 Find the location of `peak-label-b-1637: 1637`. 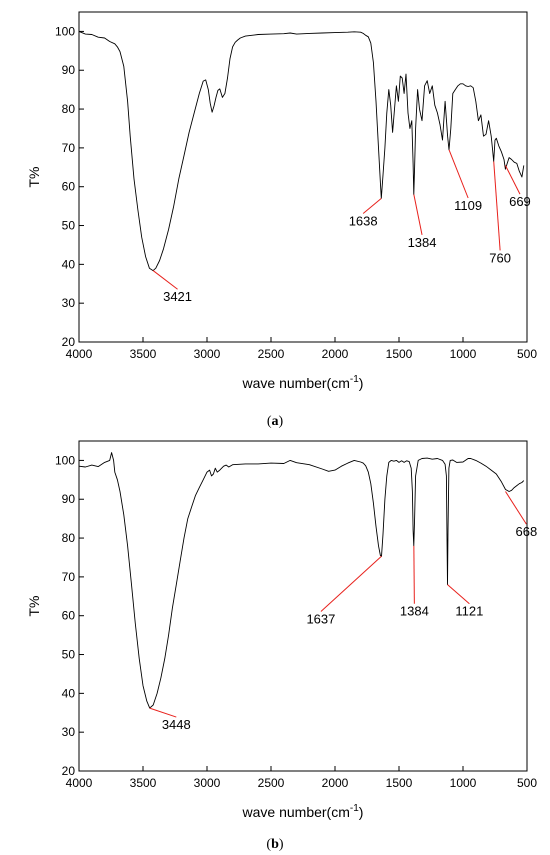

peak-label-b-1637: 1637 is located at coordinates (320, 618).